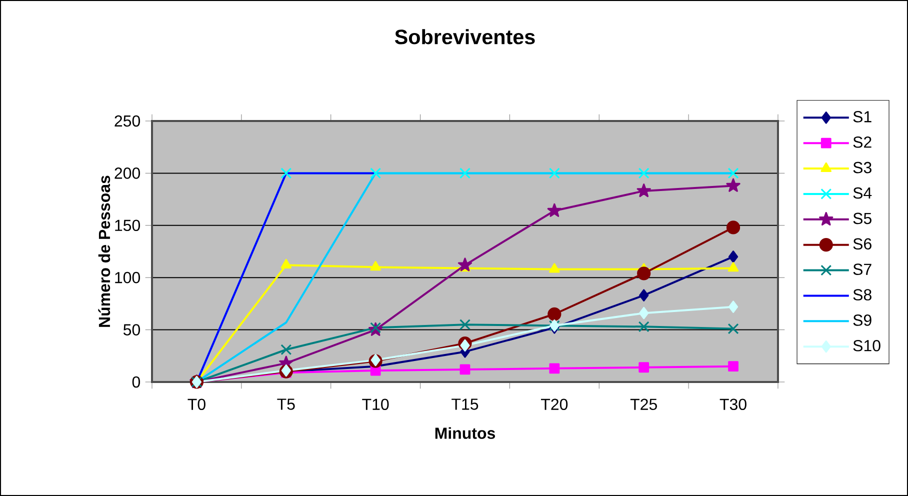 The width and height of the screenshot is (908, 496). What do you see at coordinates (286, 404) in the screenshot?
I see `x-tick-label: T5` at bounding box center [286, 404].